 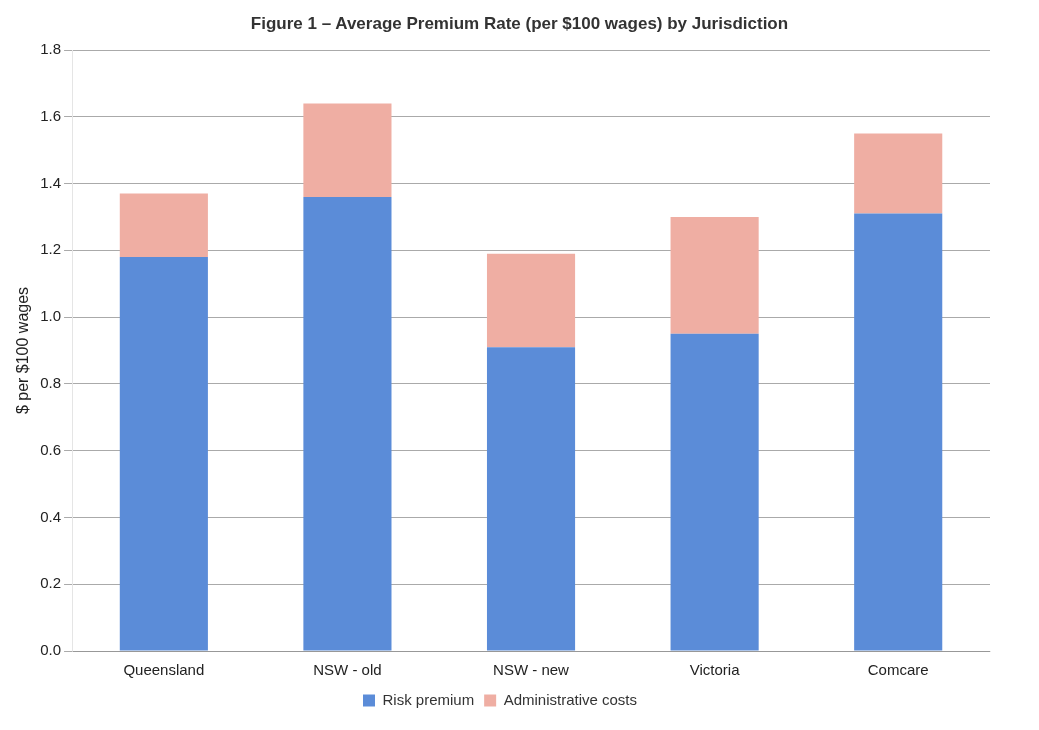 I want to click on y-tick-label: 1.8, so click(x=51, y=49).